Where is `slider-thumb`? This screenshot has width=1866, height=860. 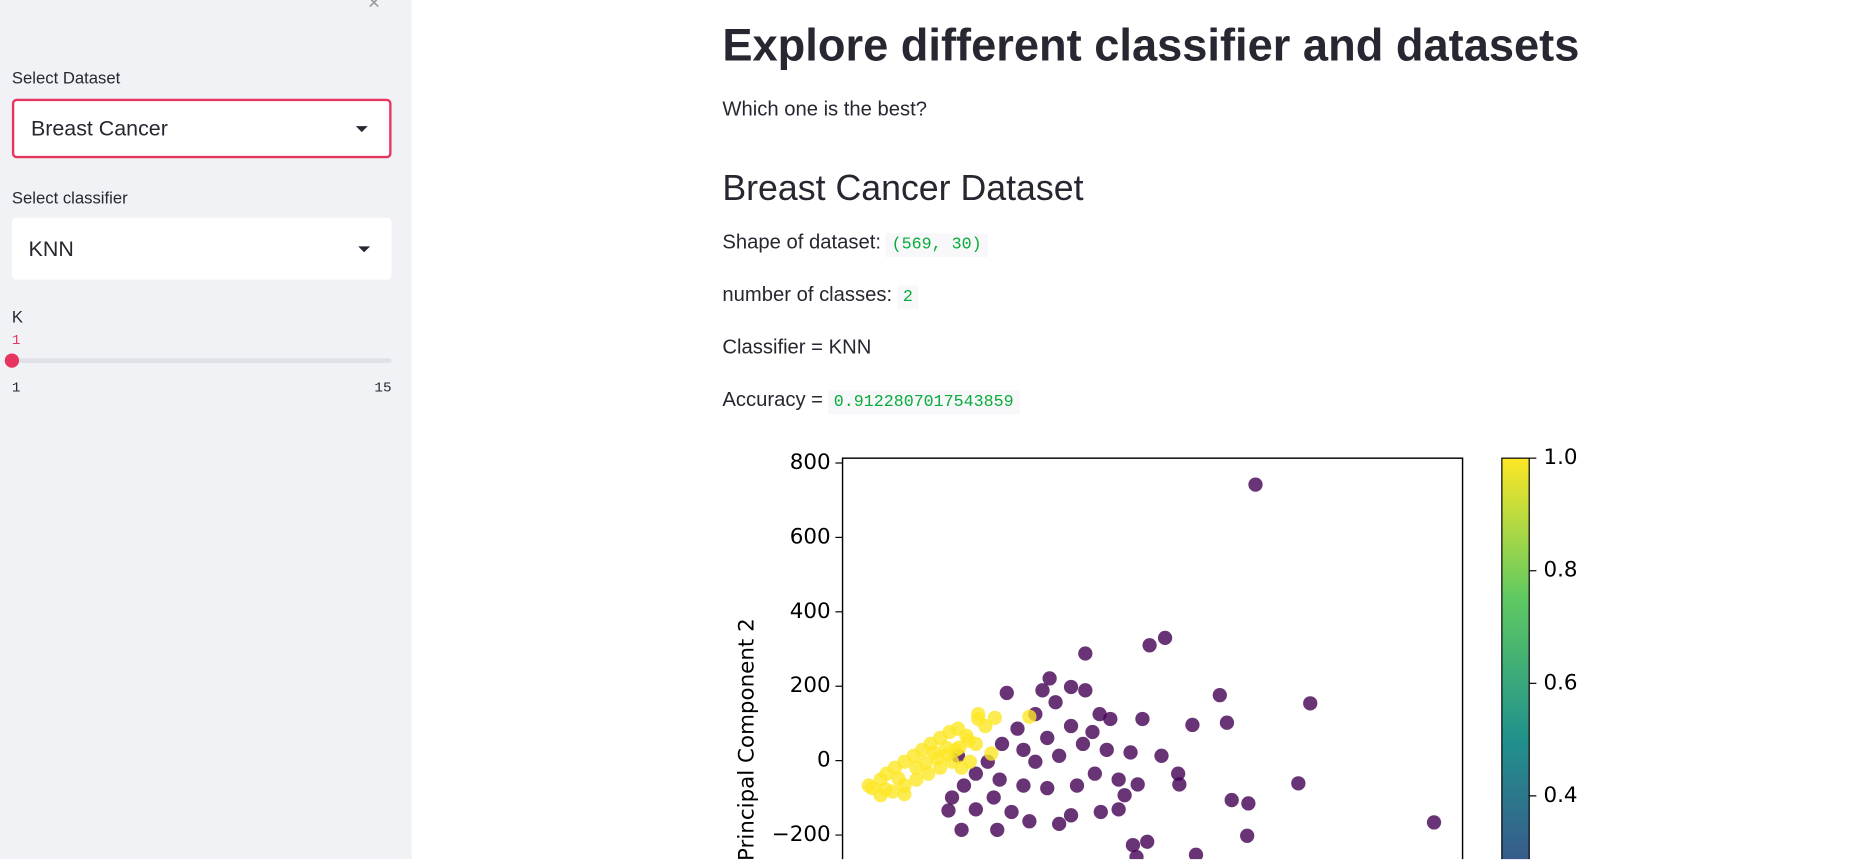
slider-thumb is located at coordinates (12, 360).